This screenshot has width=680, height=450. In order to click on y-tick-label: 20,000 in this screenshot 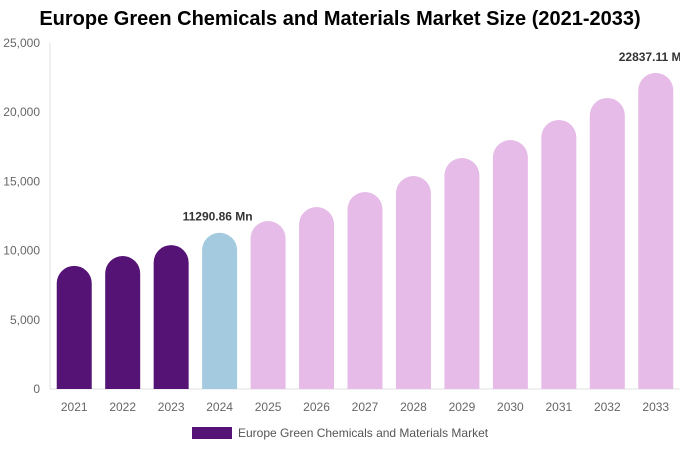, I will do `click(21, 112)`.